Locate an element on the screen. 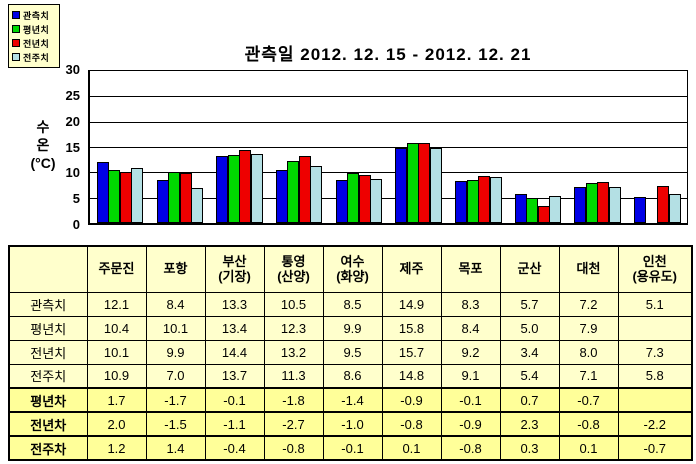 This screenshot has width=696, height=464. row-header: 평년치 is located at coordinates (48, 328).